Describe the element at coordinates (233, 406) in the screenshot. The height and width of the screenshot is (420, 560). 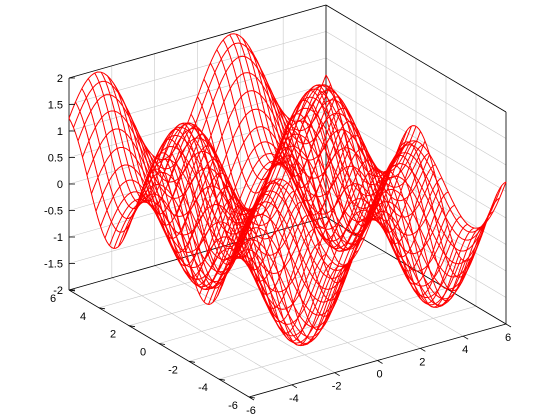
I see `y-tick-label: -6` at that location.